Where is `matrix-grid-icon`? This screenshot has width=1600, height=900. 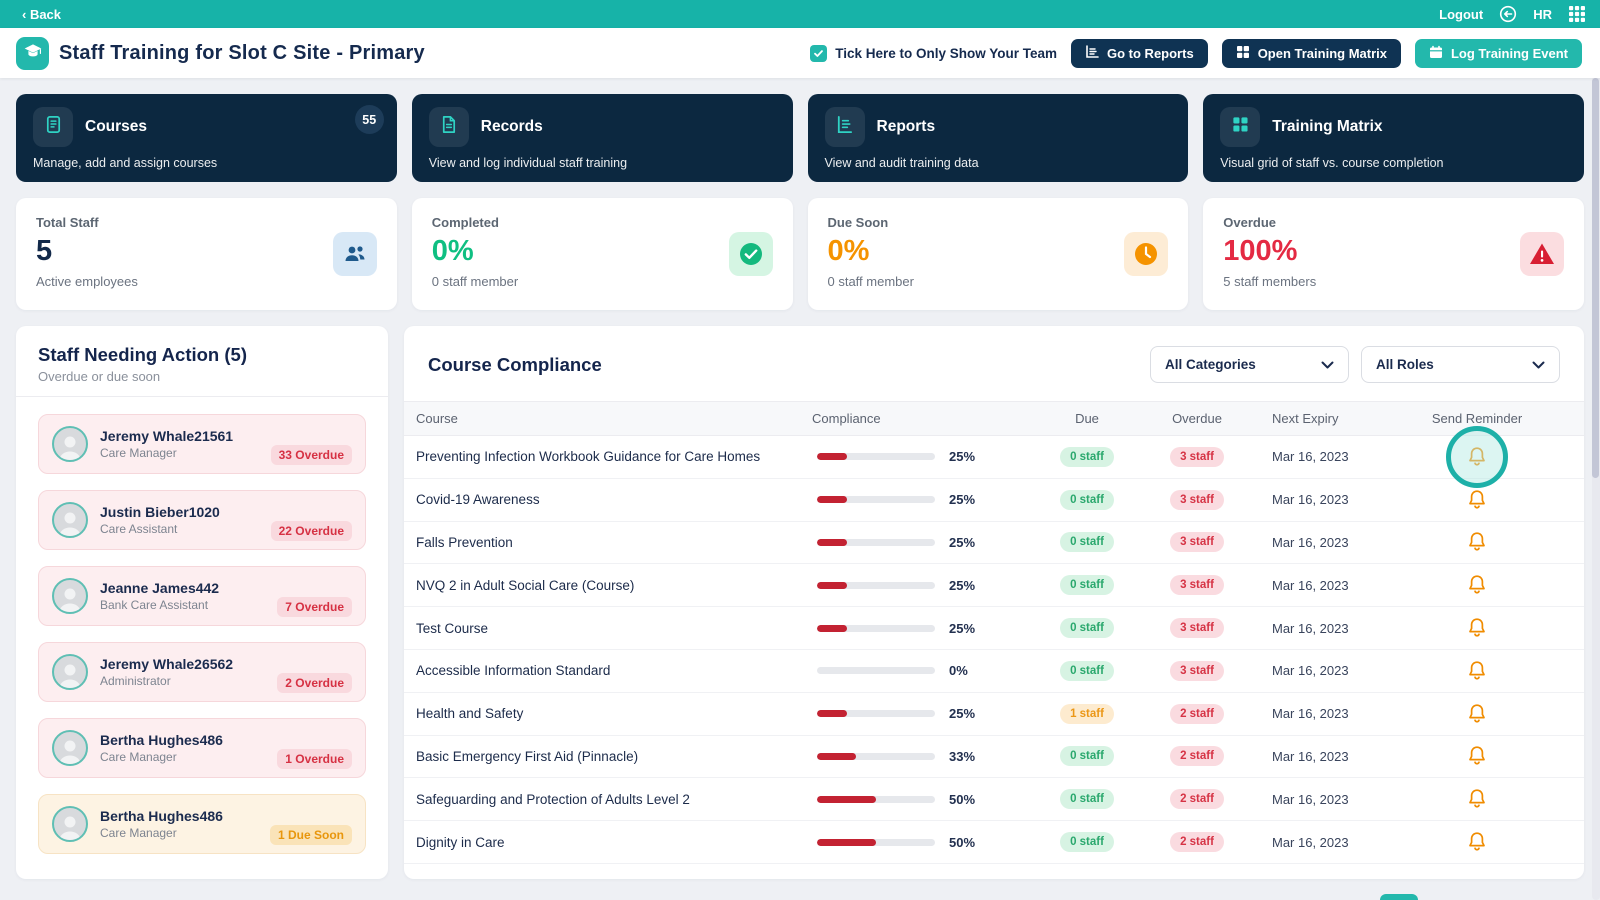 matrix-grid-icon is located at coordinates (1243, 53).